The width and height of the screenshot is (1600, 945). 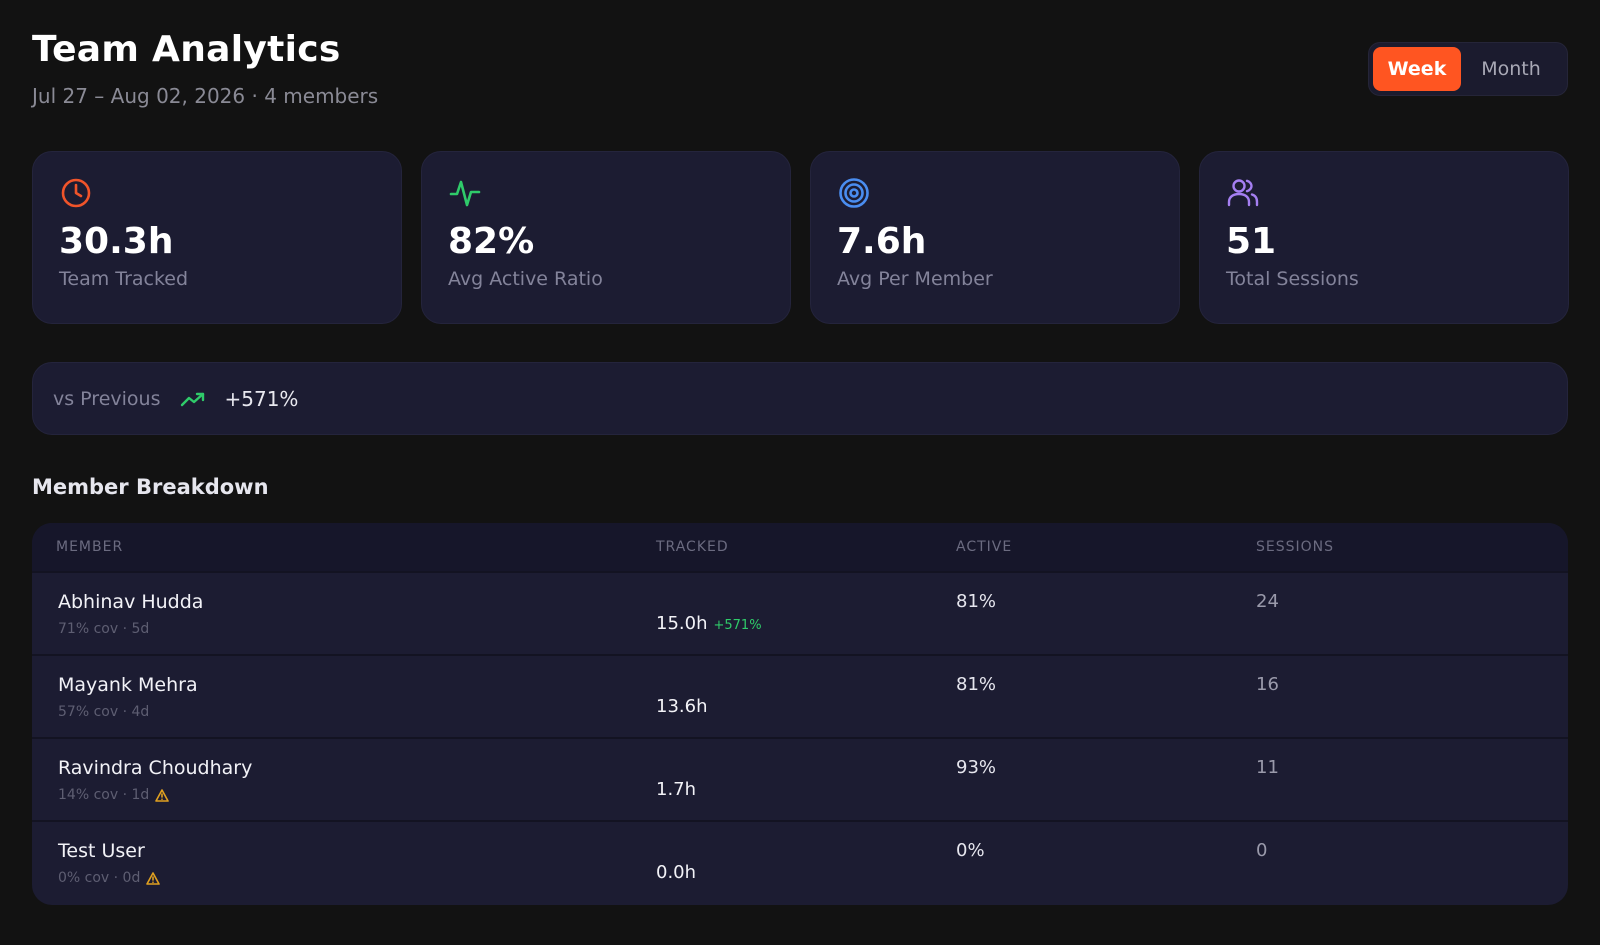 What do you see at coordinates (995, 237) in the screenshot?
I see `stat-card-avg-per-member: 7.6h Avg Per Member` at bounding box center [995, 237].